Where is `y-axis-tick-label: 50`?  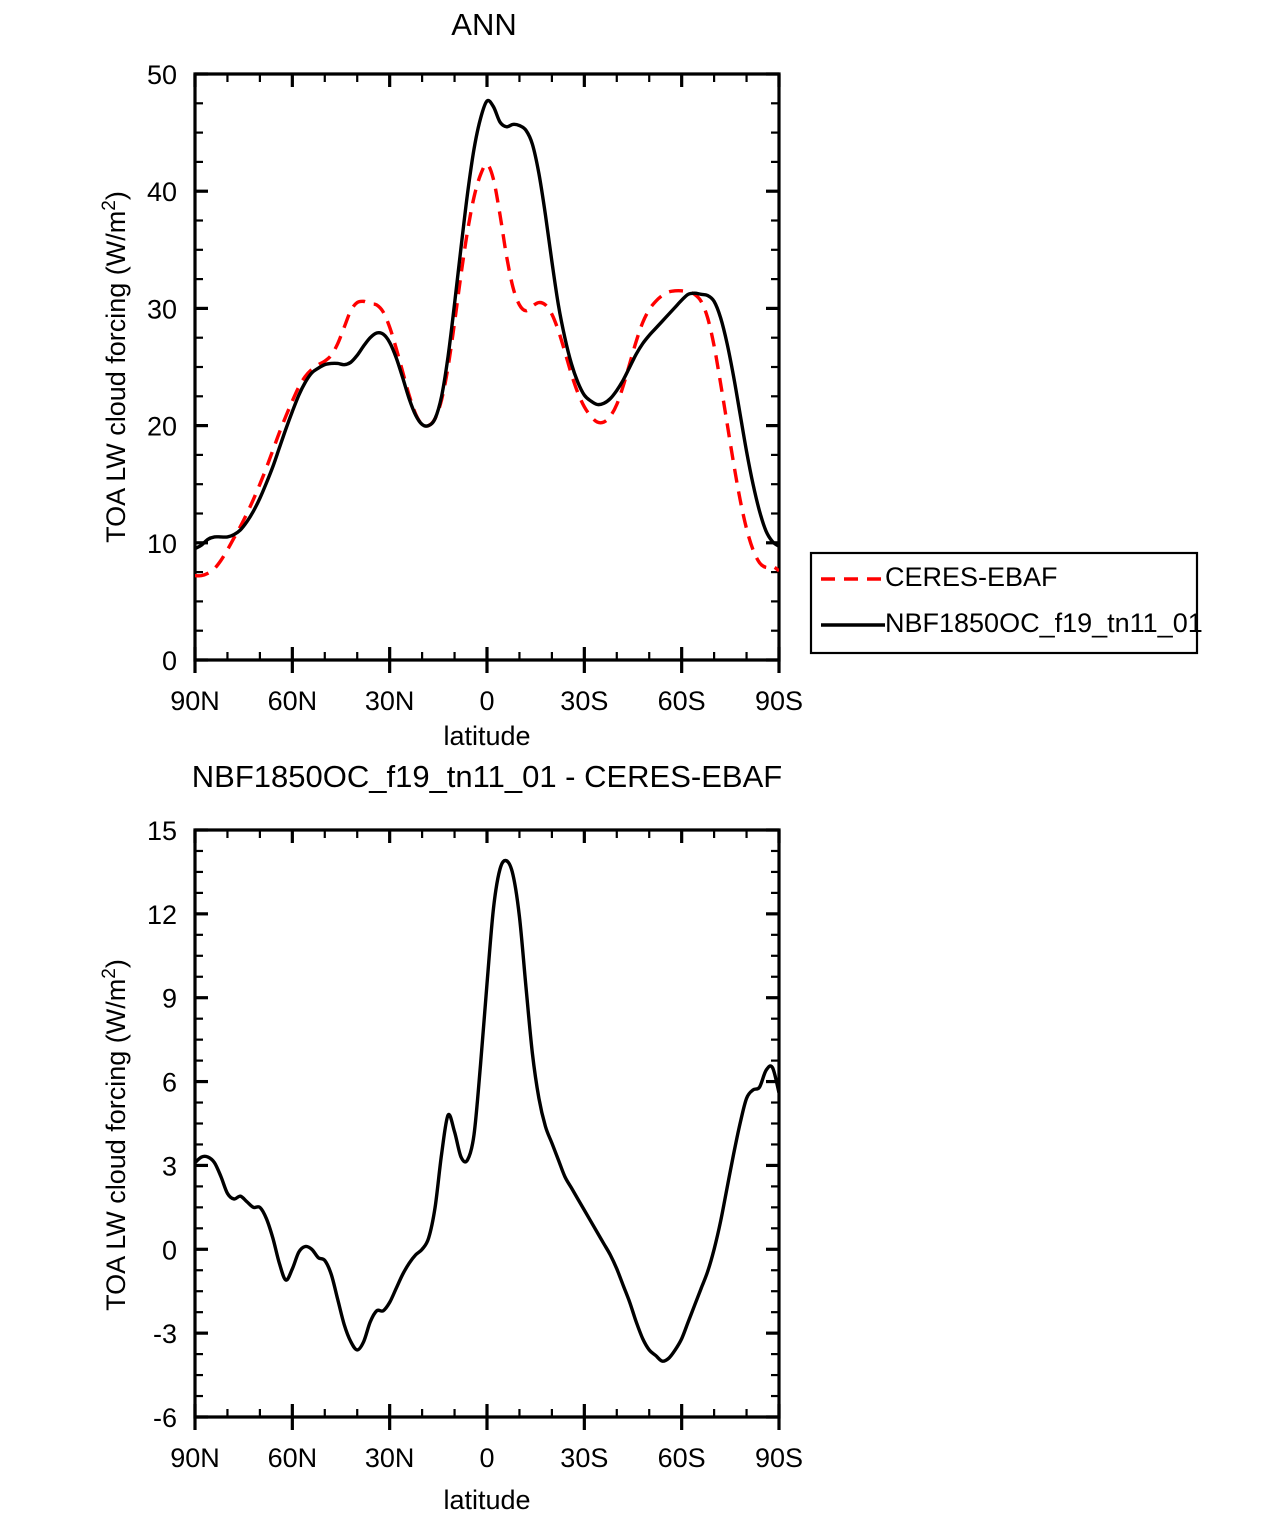
y-axis-tick-label: 50 is located at coordinates (162, 75).